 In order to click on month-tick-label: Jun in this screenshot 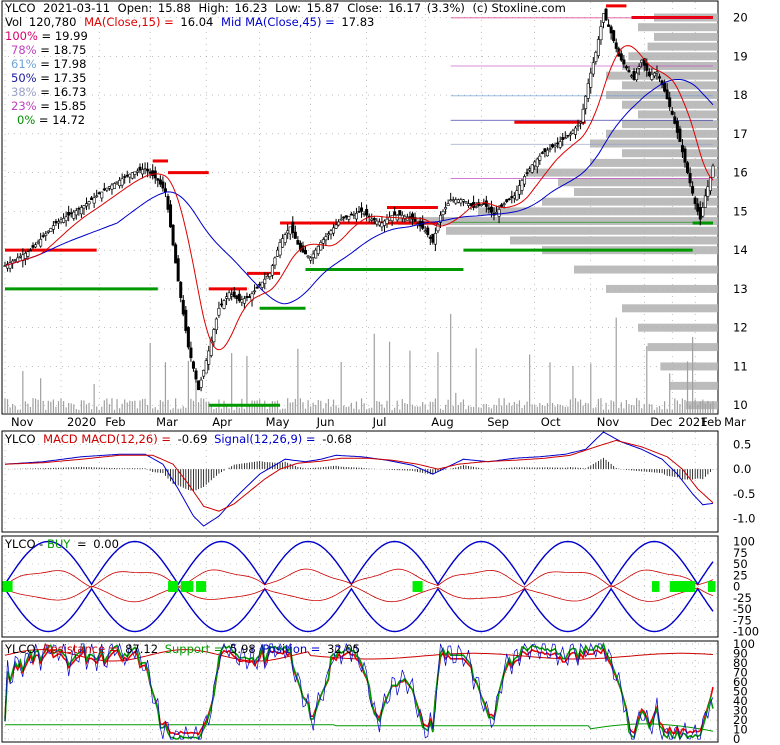, I will do `click(325, 422)`.